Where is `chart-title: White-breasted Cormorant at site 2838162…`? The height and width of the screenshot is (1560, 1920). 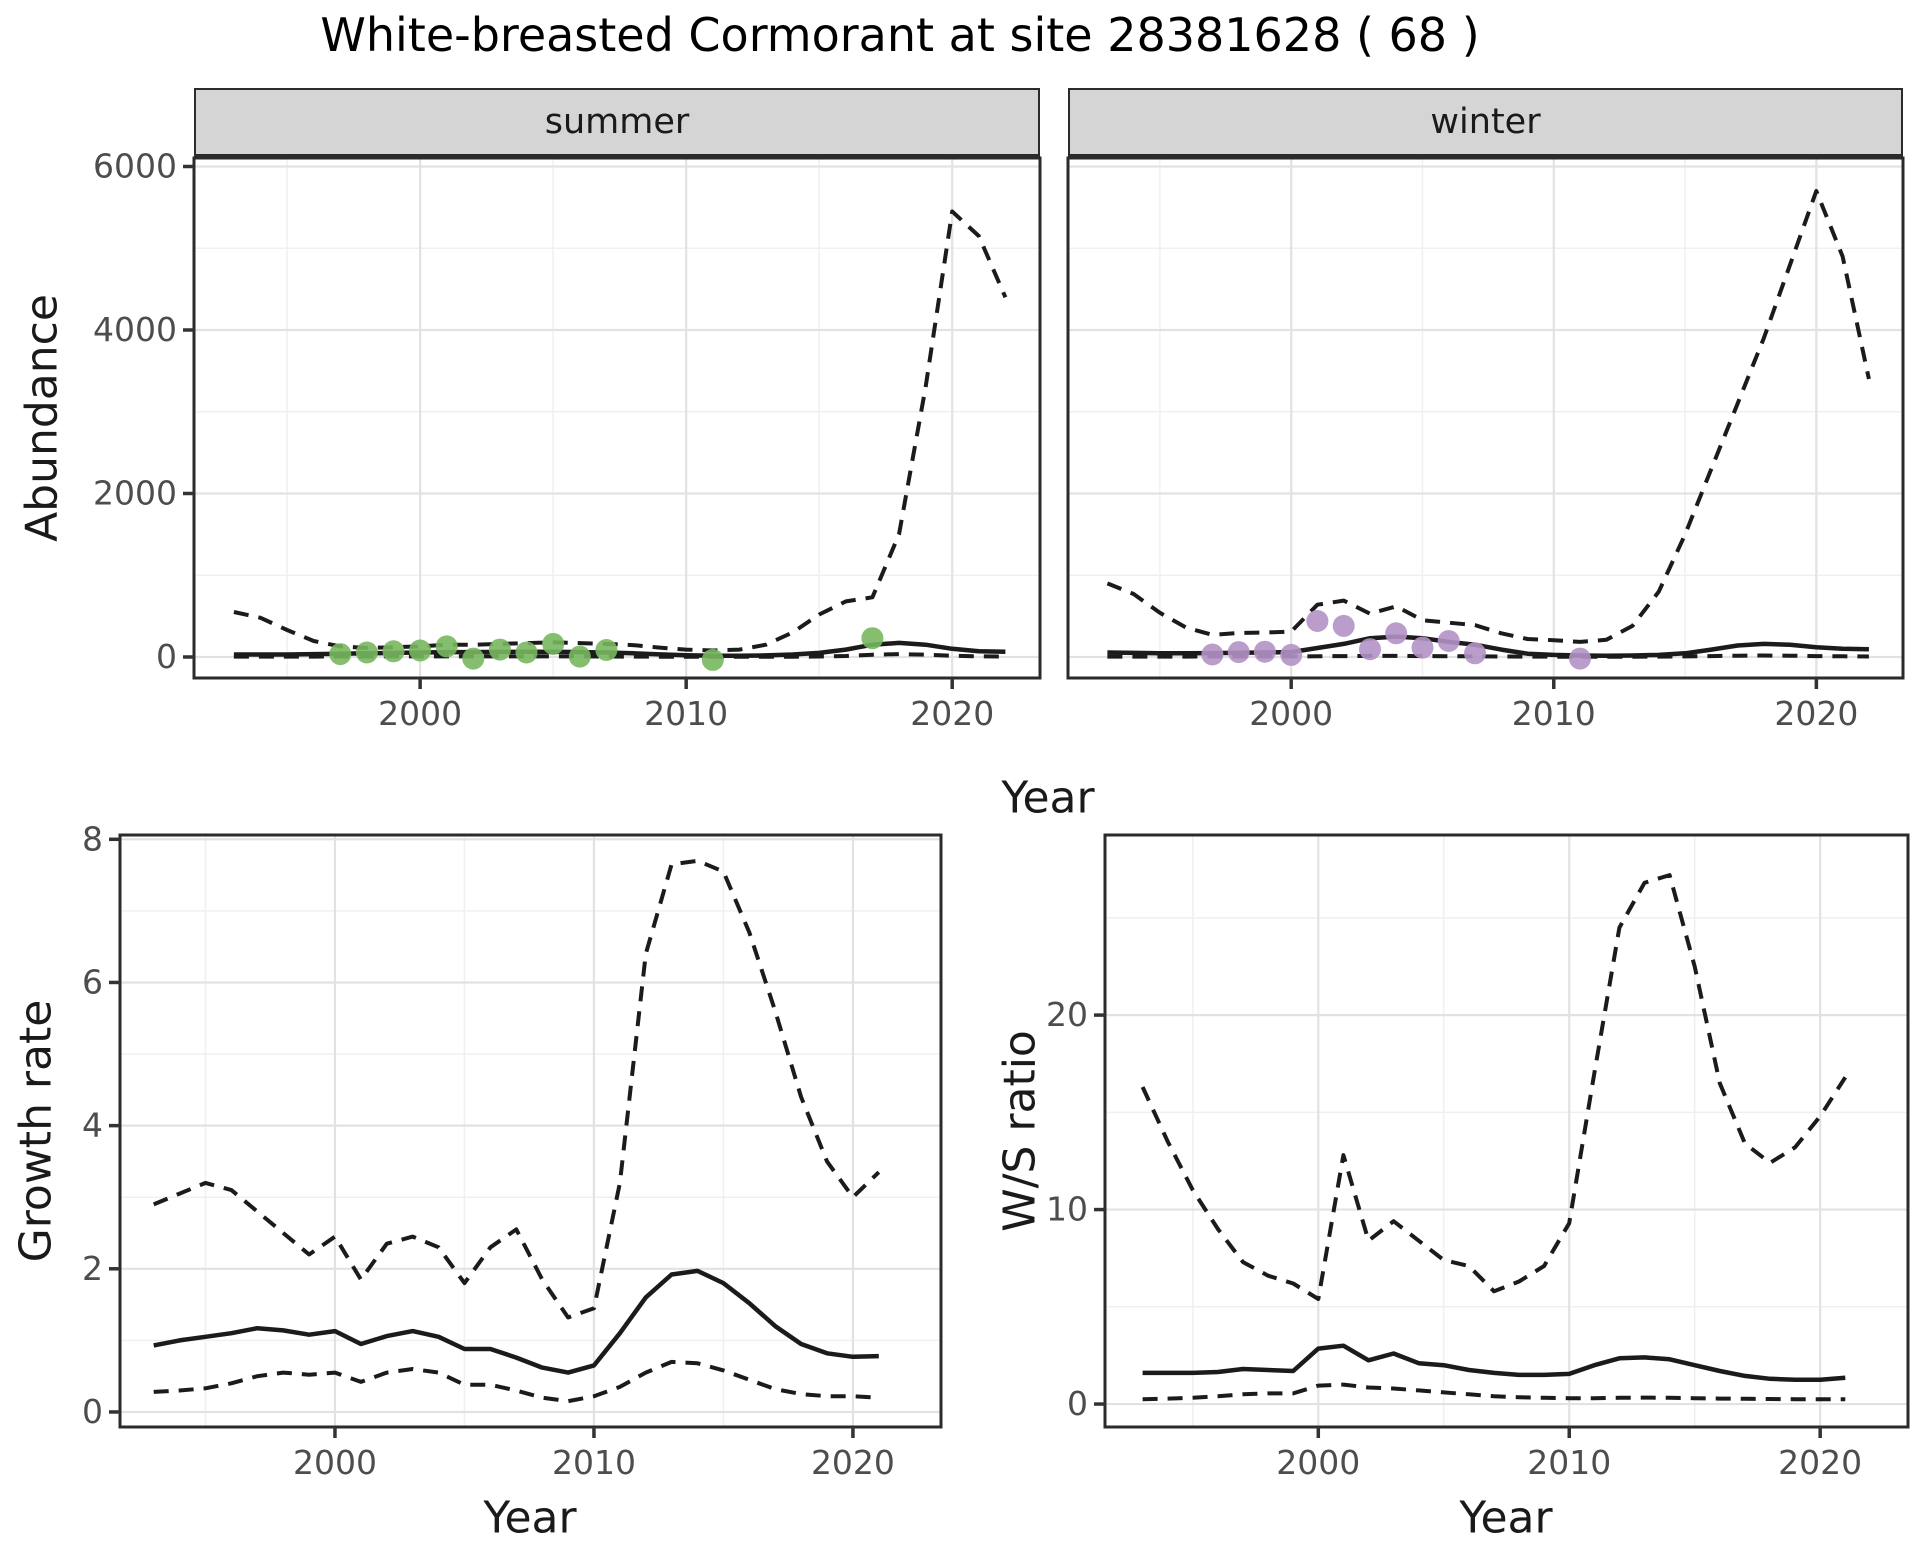 chart-title: White-breasted Cormorant at site 2838162… is located at coordinates (900, 35).